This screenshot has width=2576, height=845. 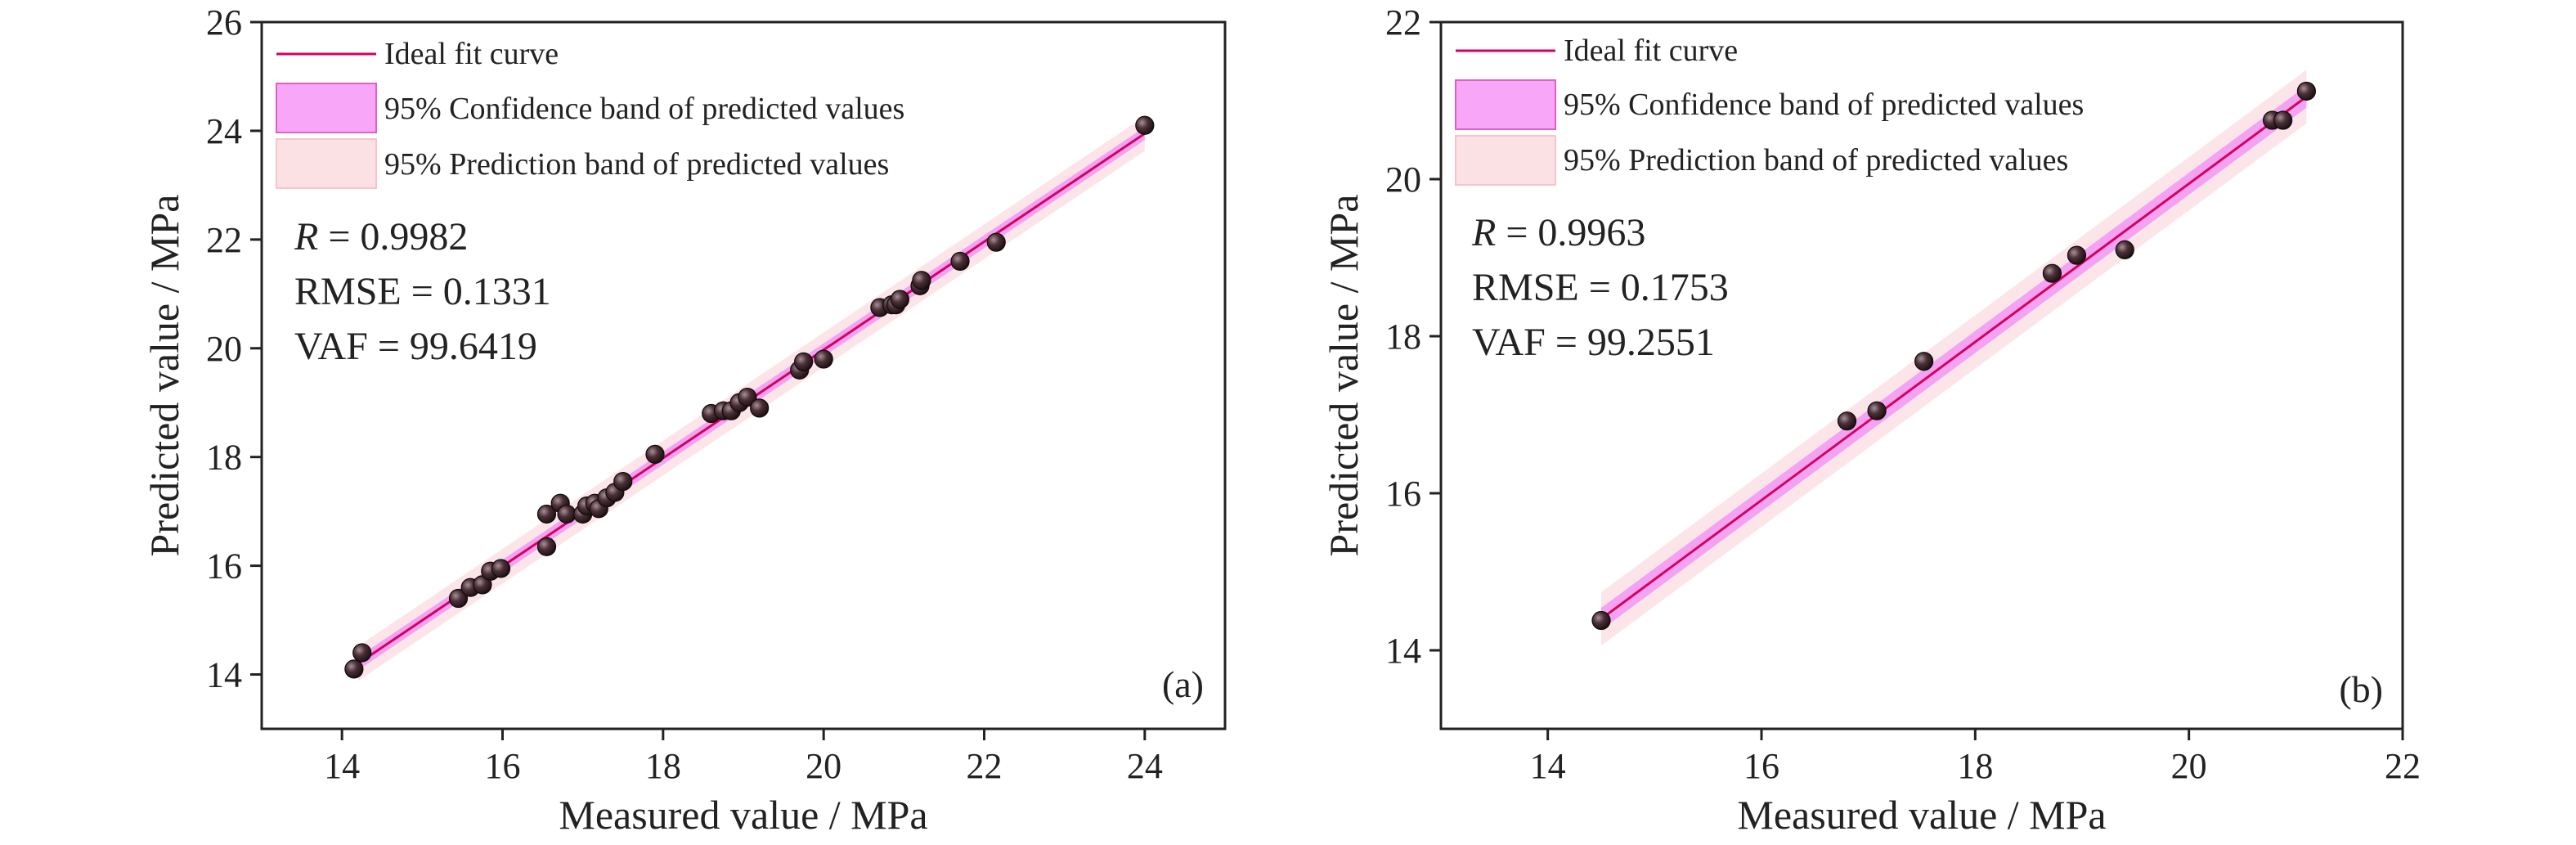 What do you see at coordinates (1145, 766) in the screenshot?
I see `x-tick-label: 24` at bounding box center [1145, 766].